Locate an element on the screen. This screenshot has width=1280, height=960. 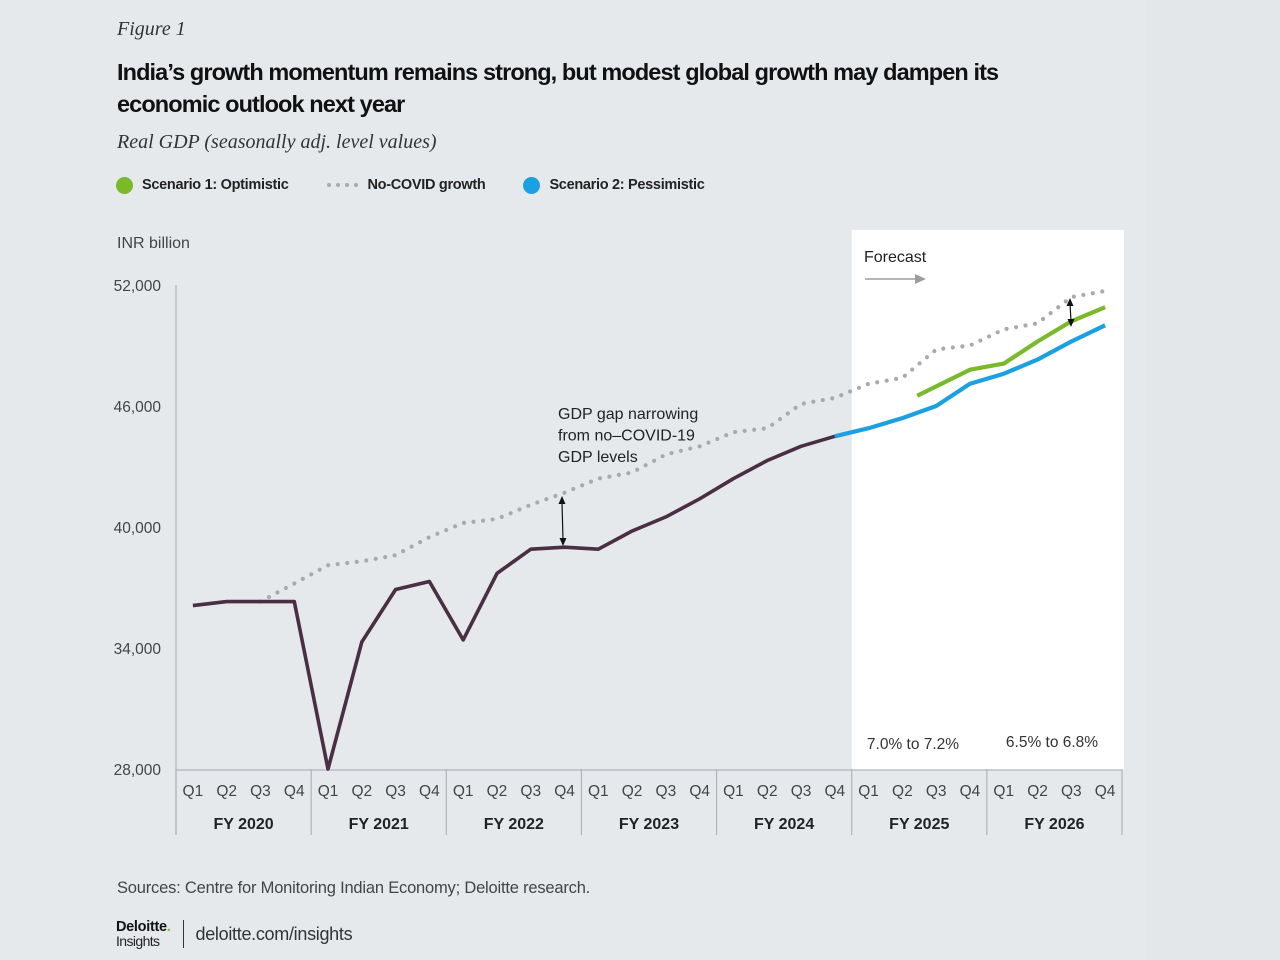
x-tick-fiscal-year: FY 2024 is located at coordinates (784, 824).